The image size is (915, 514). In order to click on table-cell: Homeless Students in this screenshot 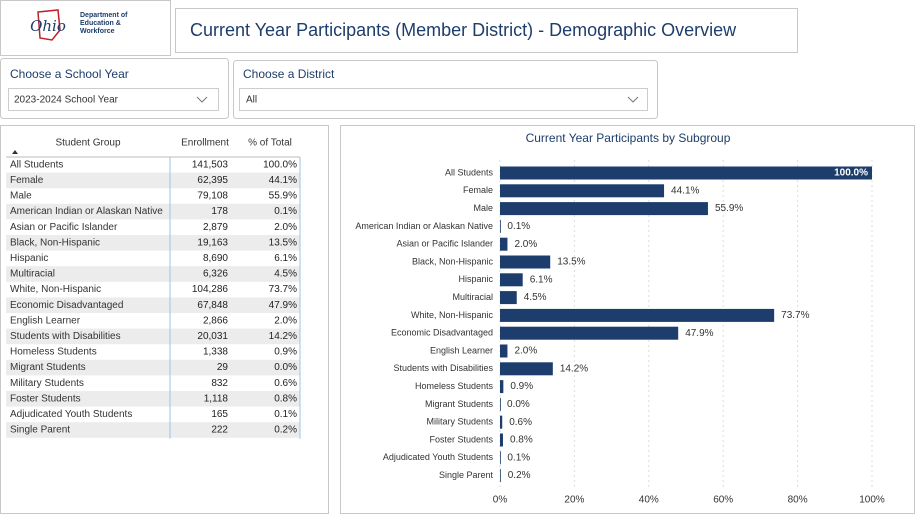, I will do `click(53, 352)`.